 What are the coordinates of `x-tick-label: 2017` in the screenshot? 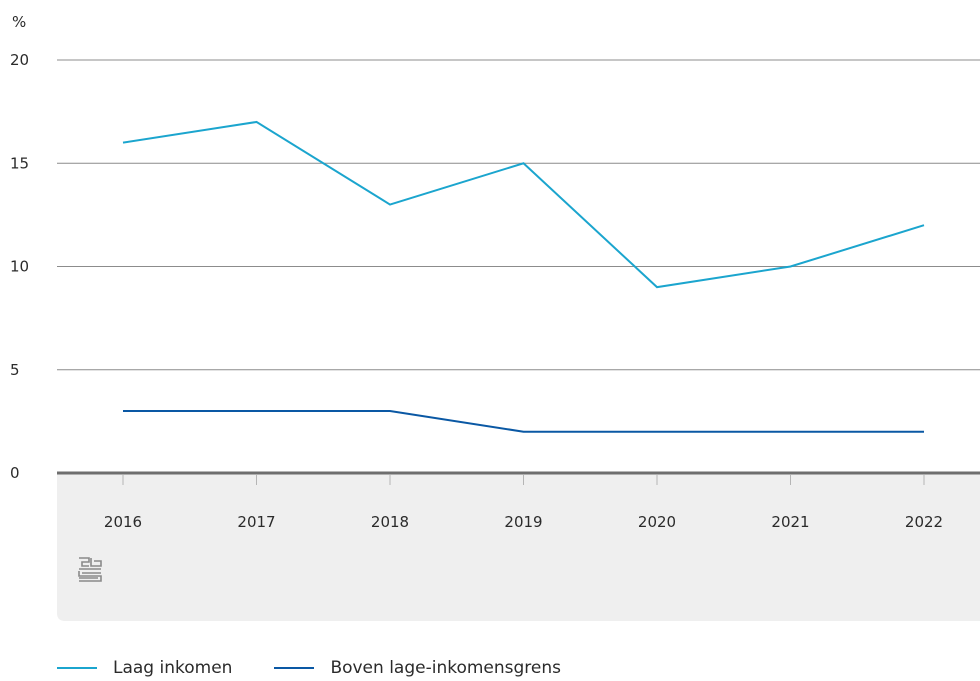 It's located at (256, 522).